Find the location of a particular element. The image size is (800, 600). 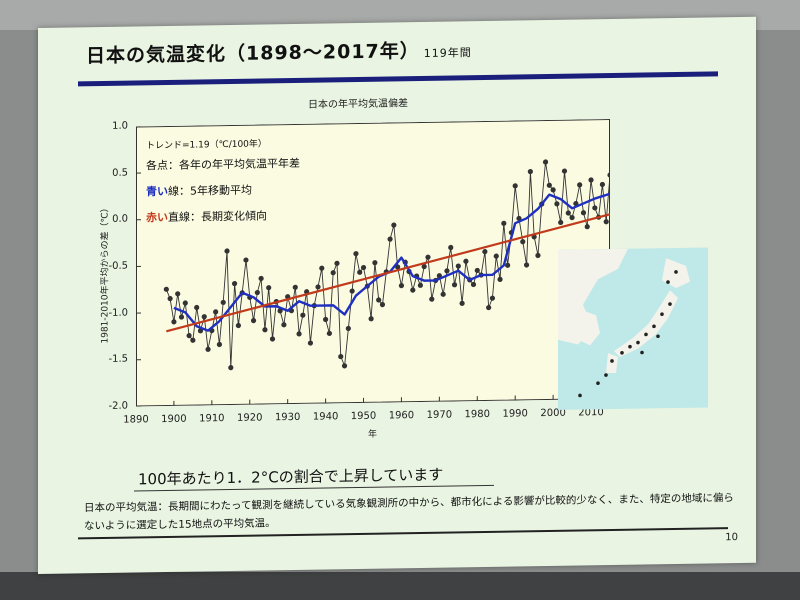

japan-station-map is located at coordinates (633, 328).